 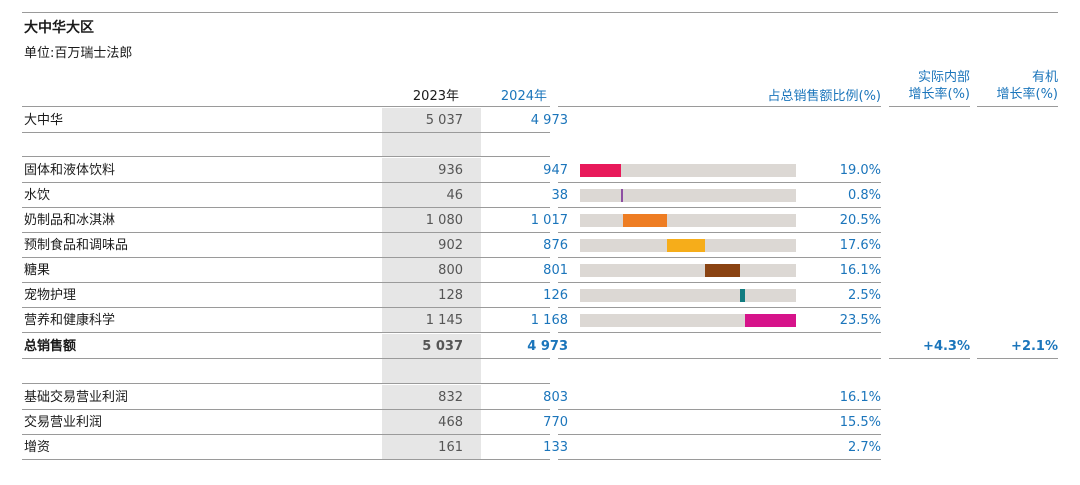 I want to click on profit-share: 16.1%, so click(x=860, y=397).